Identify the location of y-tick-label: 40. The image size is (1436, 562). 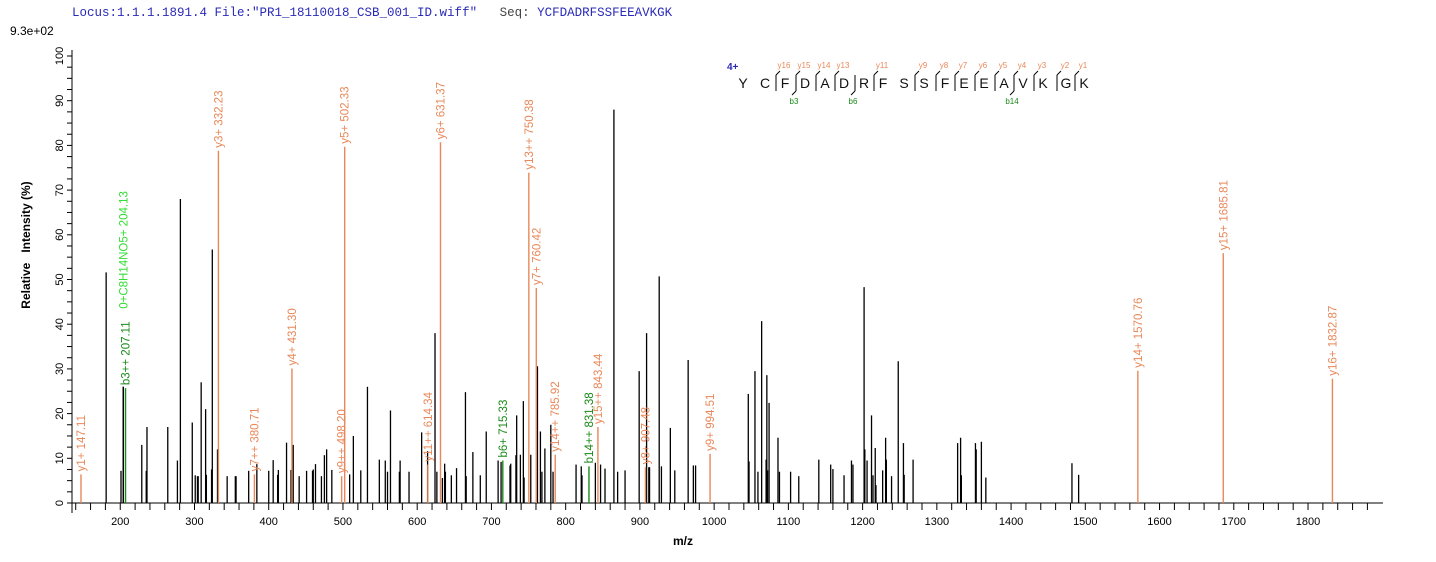
(60, 324).